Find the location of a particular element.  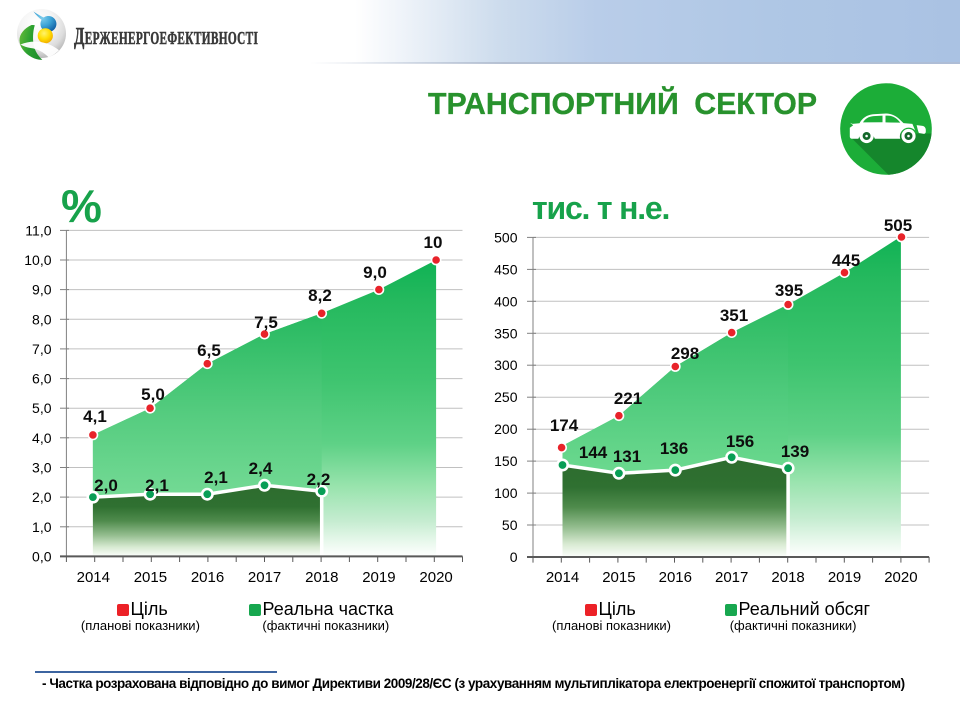

svg-text: 136 is located at coordinates (674, 448).